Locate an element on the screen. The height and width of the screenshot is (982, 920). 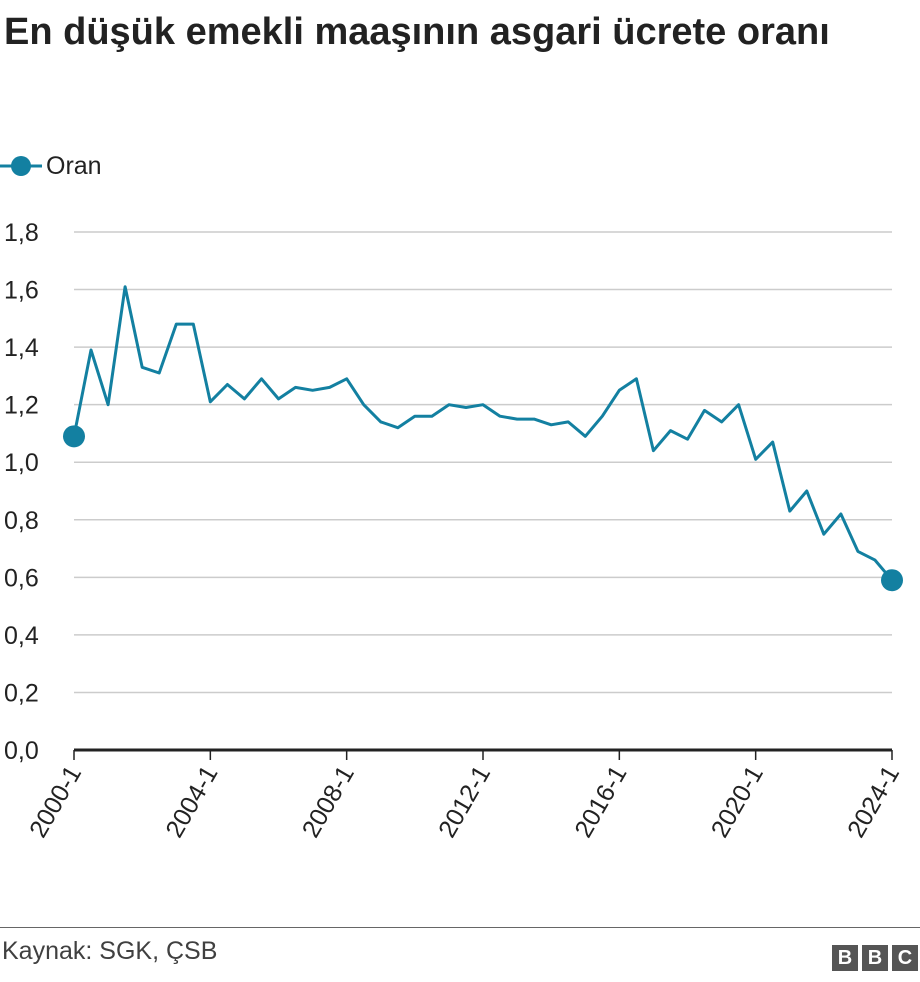
x-tick-label: 2020-1 is located at coordinates (737, 801).